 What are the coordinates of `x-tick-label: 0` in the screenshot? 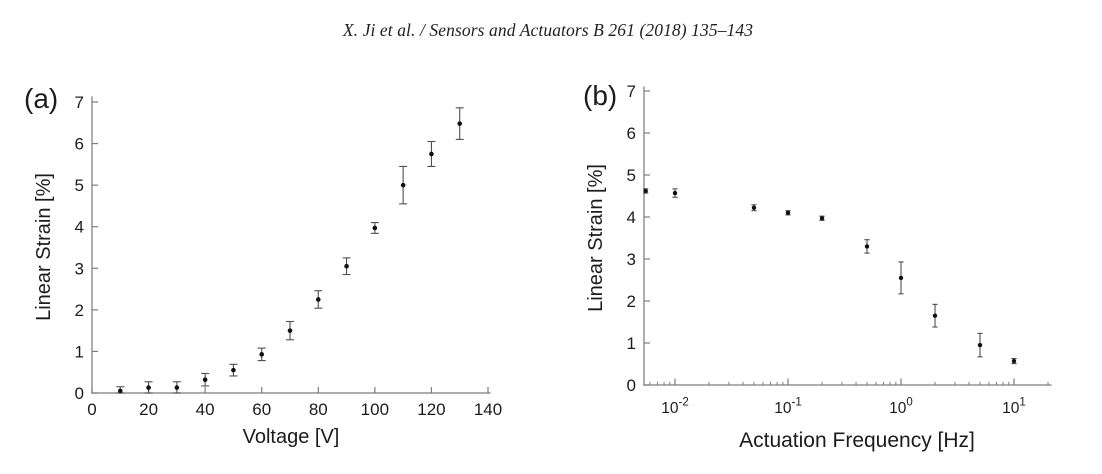 It's located at (91, 409).